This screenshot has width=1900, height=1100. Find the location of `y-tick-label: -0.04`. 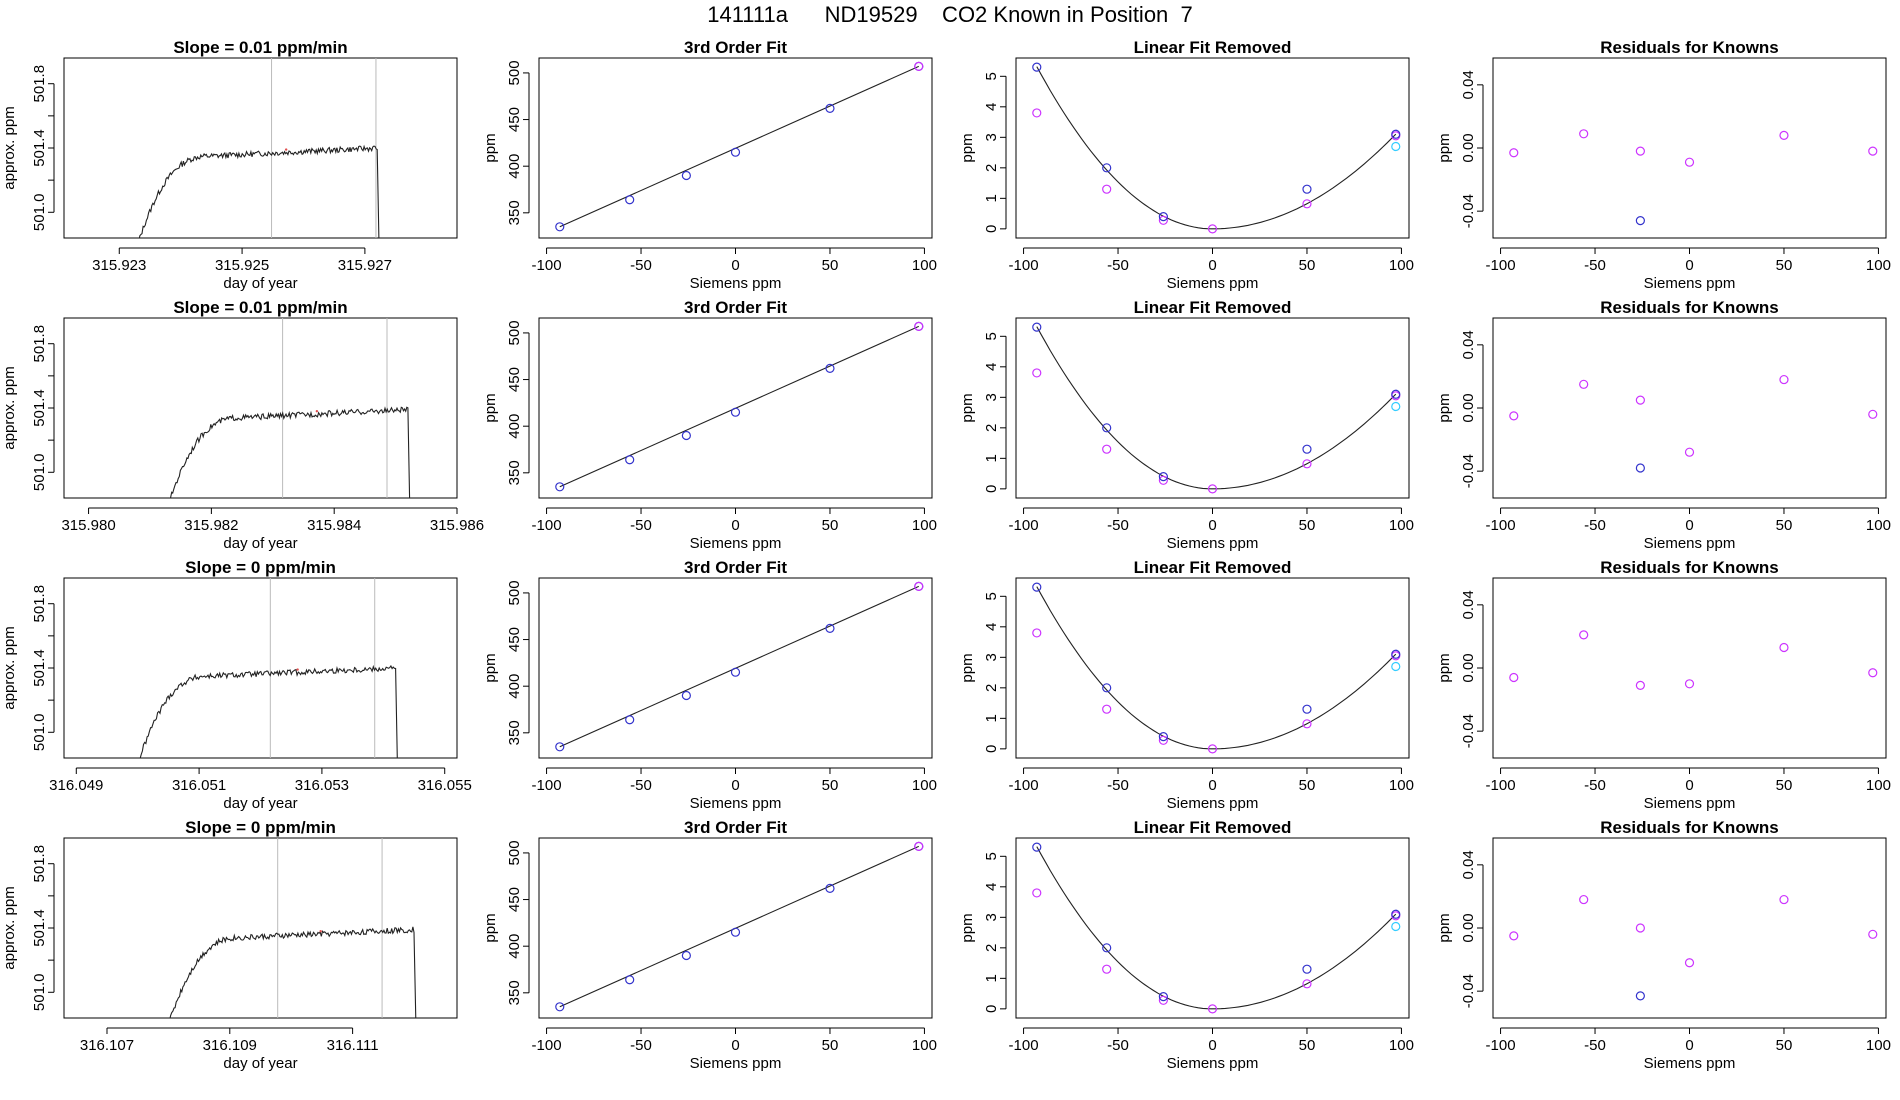

y-tick-label: -0.04 is located at coordinates (1468, 211).